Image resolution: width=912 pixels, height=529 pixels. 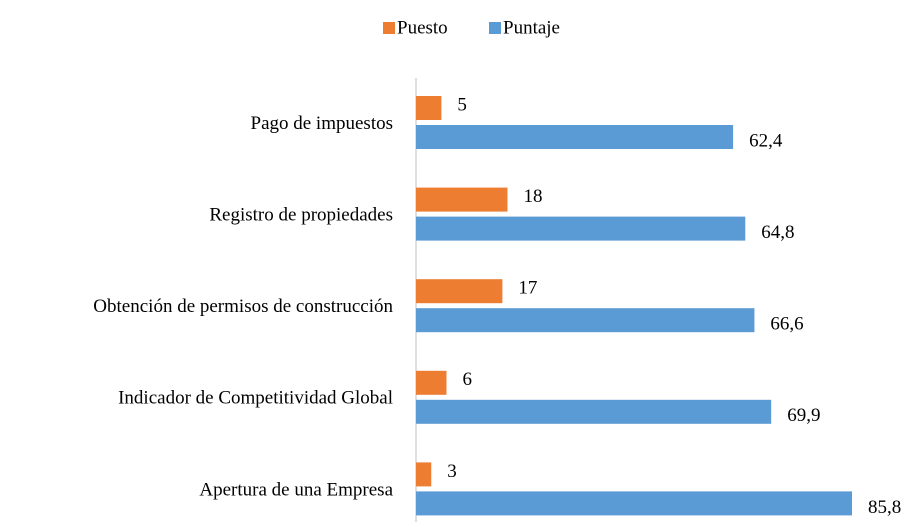 What do you see at coordinates (301, 214) in the screenshot?
I see `category-label: Registro de propiedades` at bounding box center [301, 214].